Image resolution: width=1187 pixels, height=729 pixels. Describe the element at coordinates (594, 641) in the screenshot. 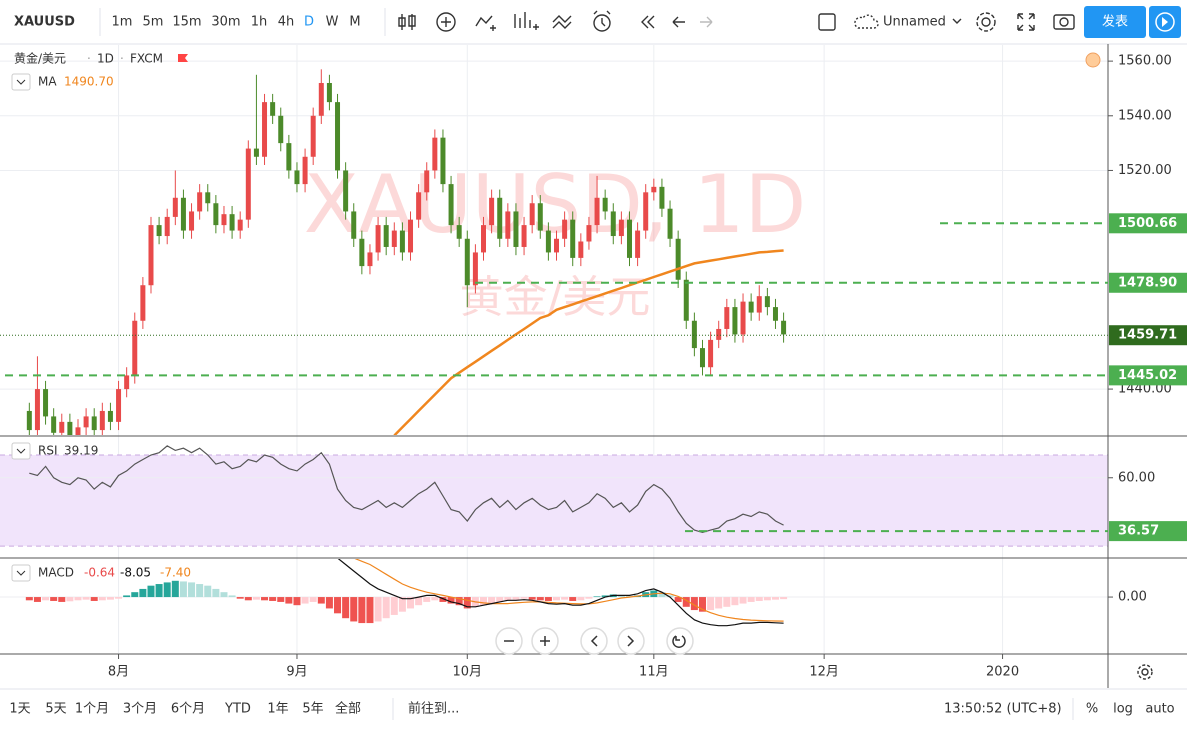

I see `zoom-controls` at that location.